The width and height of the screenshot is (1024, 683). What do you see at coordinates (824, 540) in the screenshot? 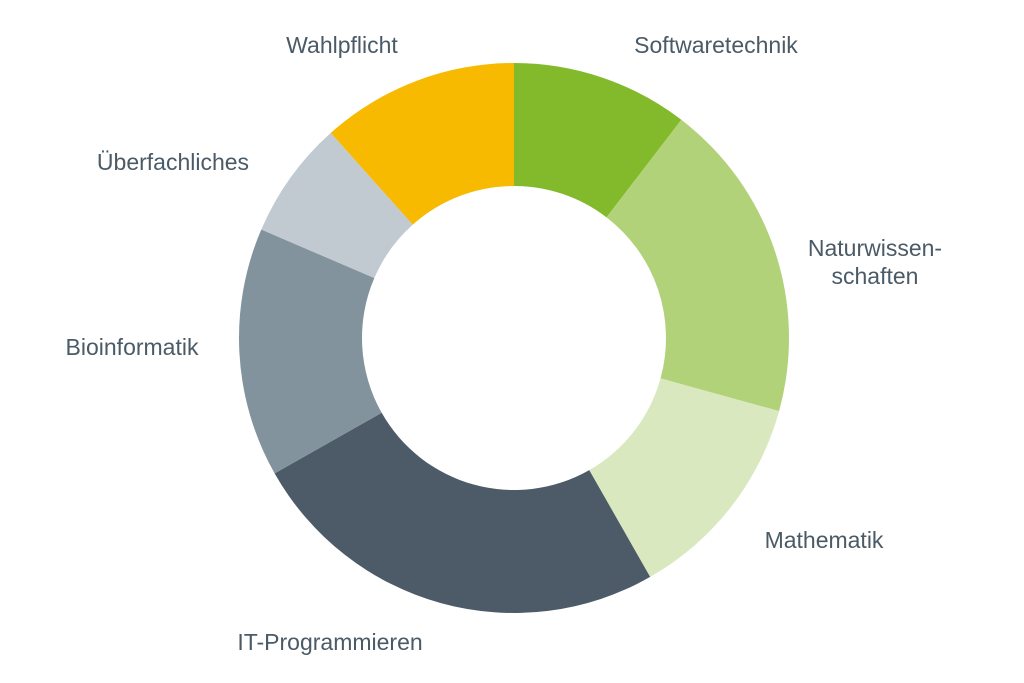
I see `slice-label-2: Mathematik` at bounding box center [824, 540].